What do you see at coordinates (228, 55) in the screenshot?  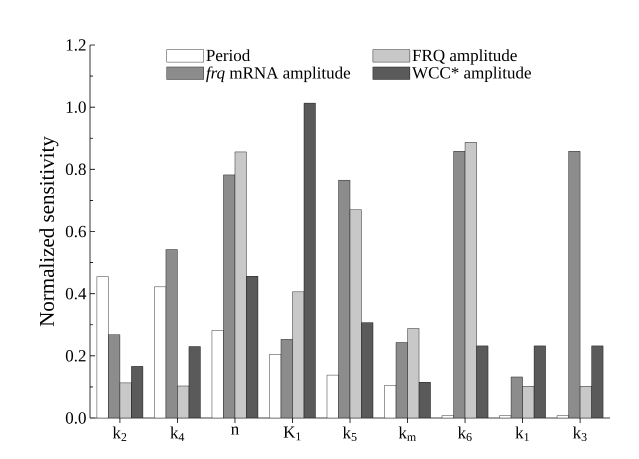 I see `legend-label: Period` at bounding box center [228, 55].